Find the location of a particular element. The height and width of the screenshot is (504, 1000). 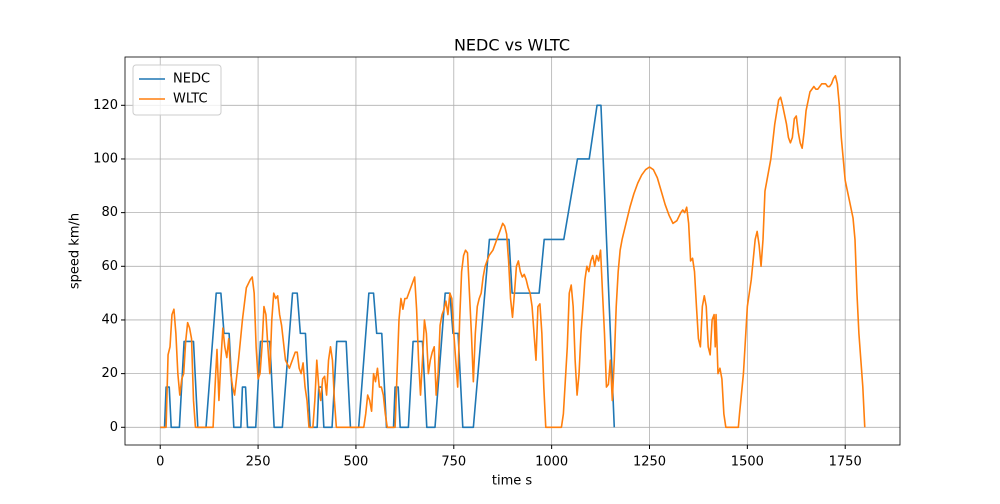

x-tick-label: 1000 is located at coordinates (551, 462).